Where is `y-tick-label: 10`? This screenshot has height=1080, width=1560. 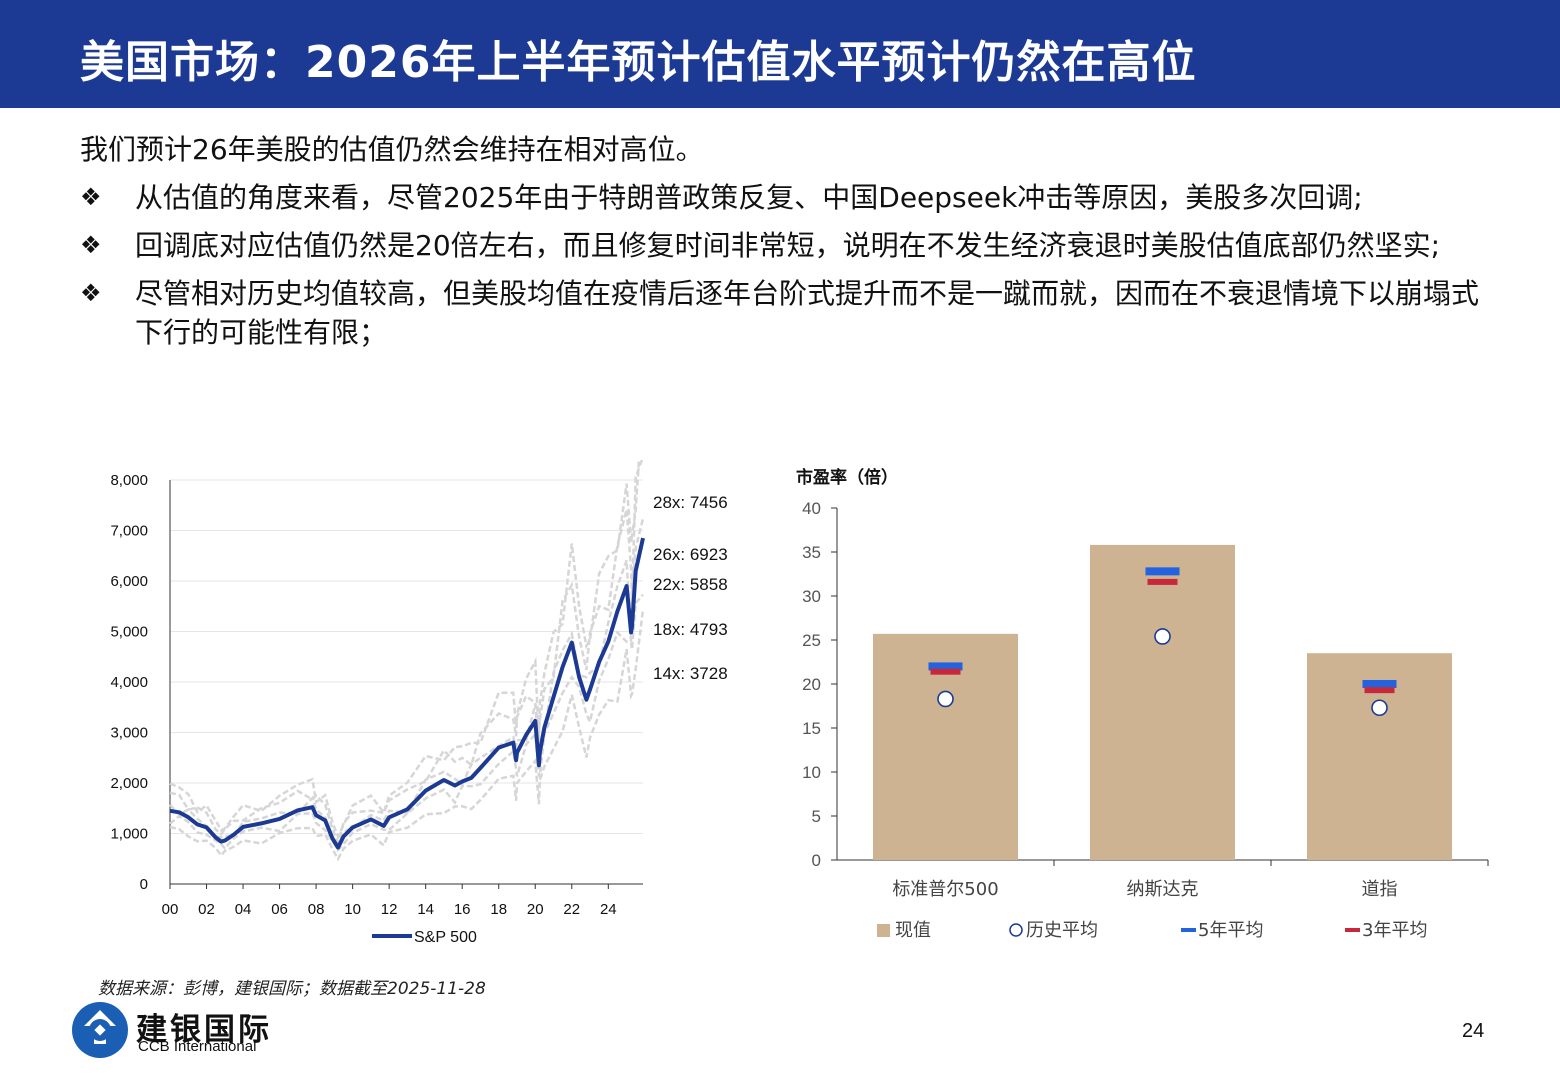 y-tick-label: 10 is located at coordinates (811, 772).